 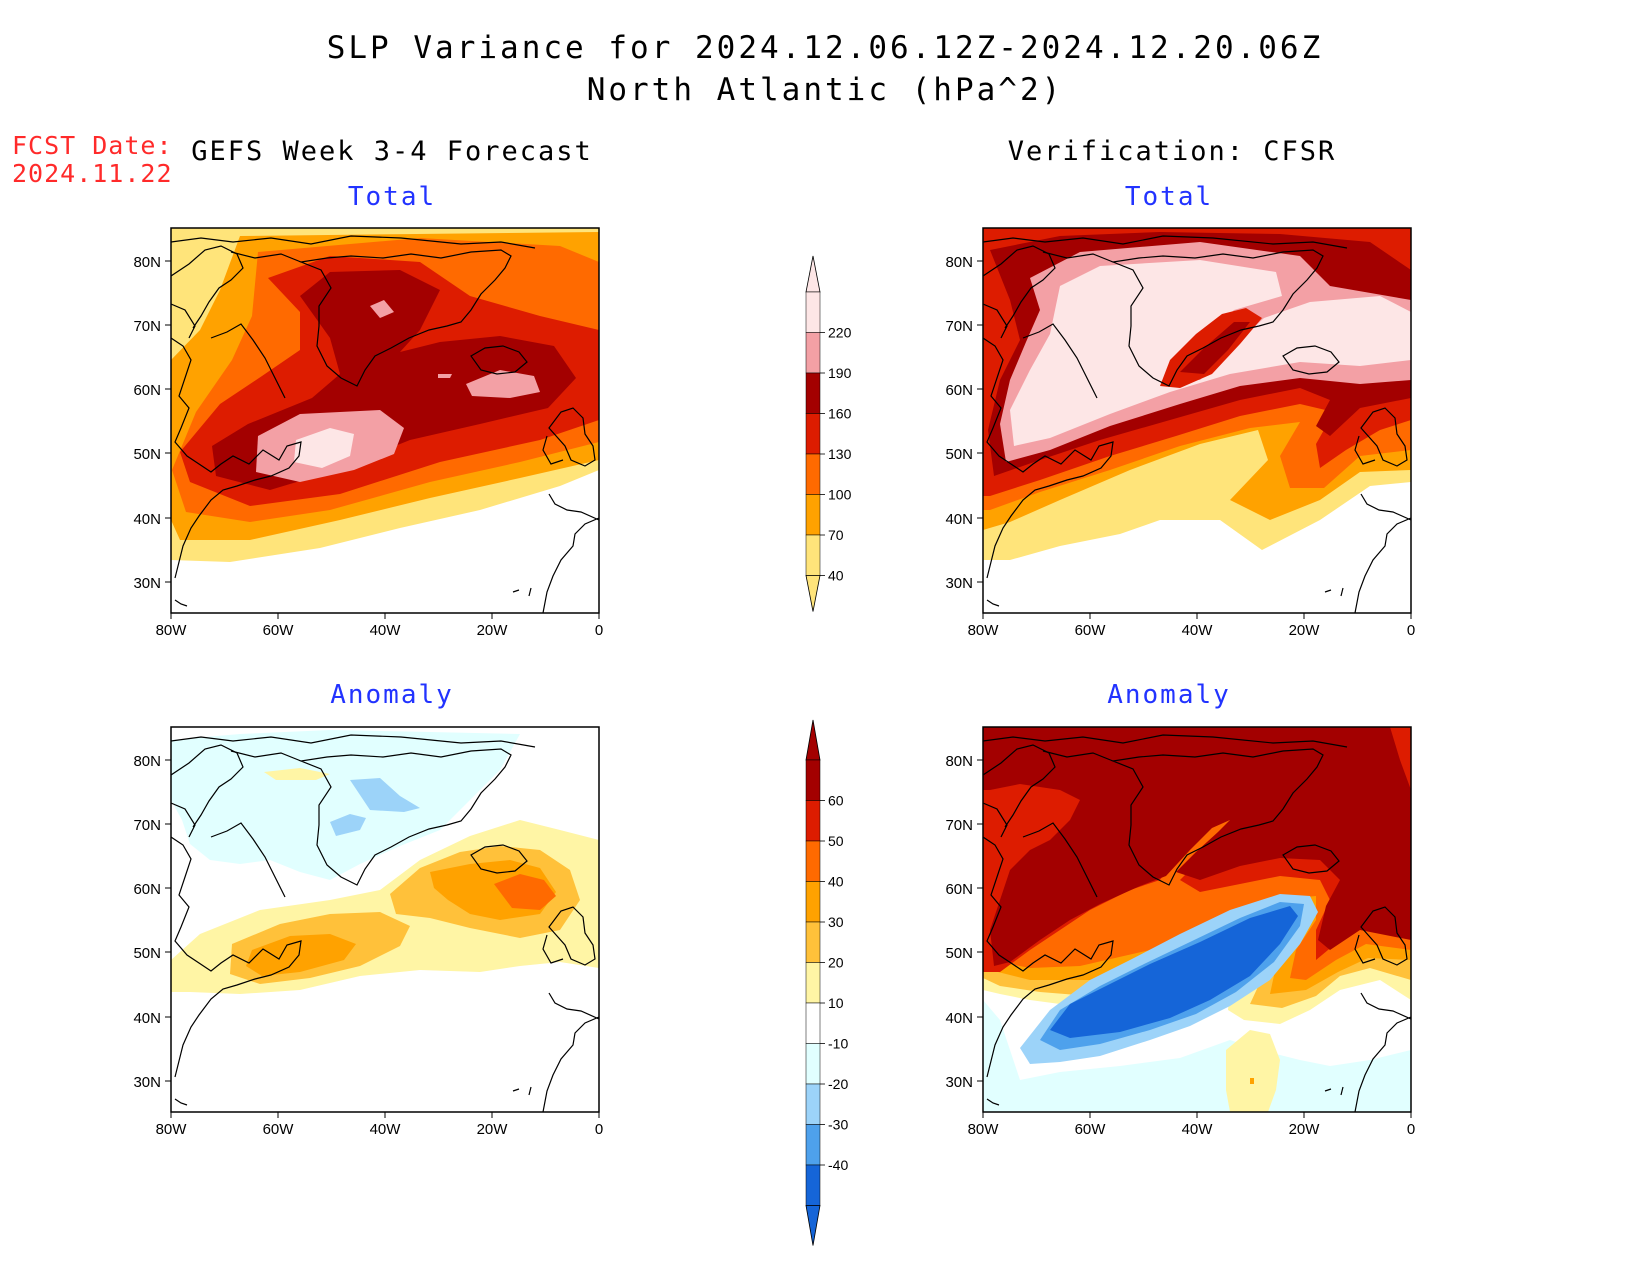 I want to click on br-lon-label: 40W, so click(x=1198, y=1129).